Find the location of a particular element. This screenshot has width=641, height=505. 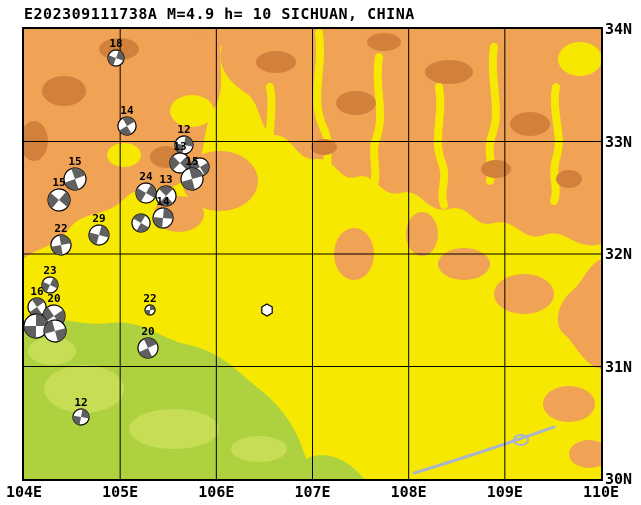

lat-label: 33N is located at coordinates (619, 141).